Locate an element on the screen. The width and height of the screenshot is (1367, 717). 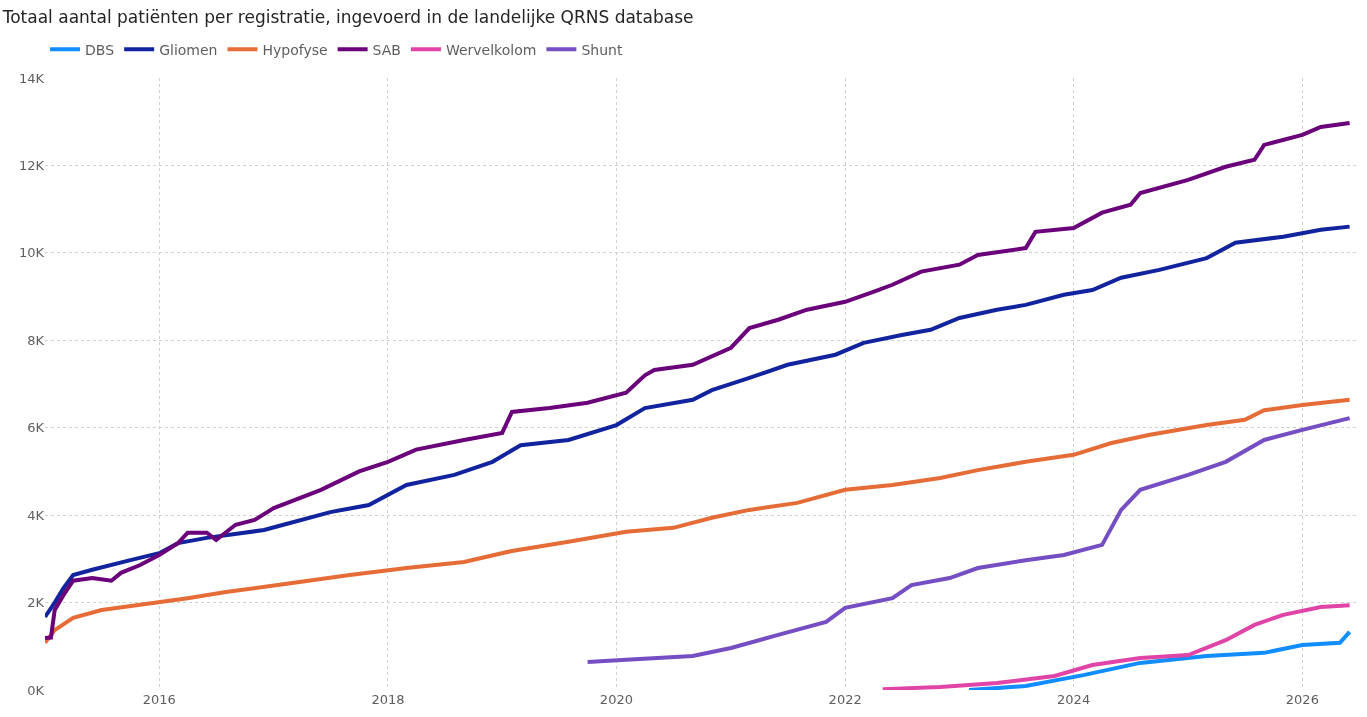
legend-label: Gliomen is located at coordinates (188, 49).